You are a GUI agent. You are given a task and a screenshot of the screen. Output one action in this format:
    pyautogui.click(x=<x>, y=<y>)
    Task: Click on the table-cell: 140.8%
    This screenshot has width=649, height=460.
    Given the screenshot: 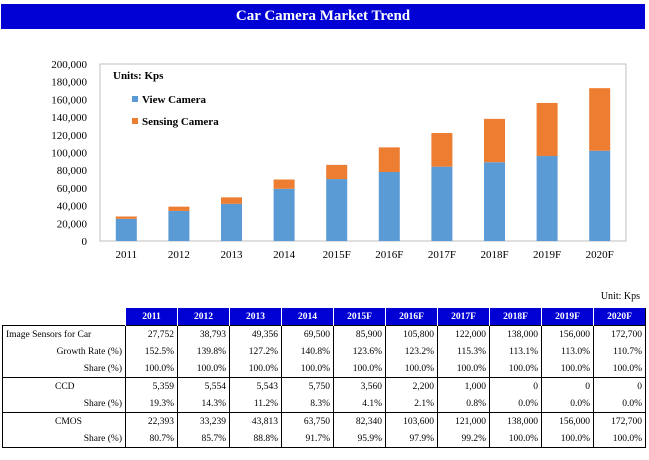 What is the action you would take?
    pyautogui.click(x=307, y=351)
    